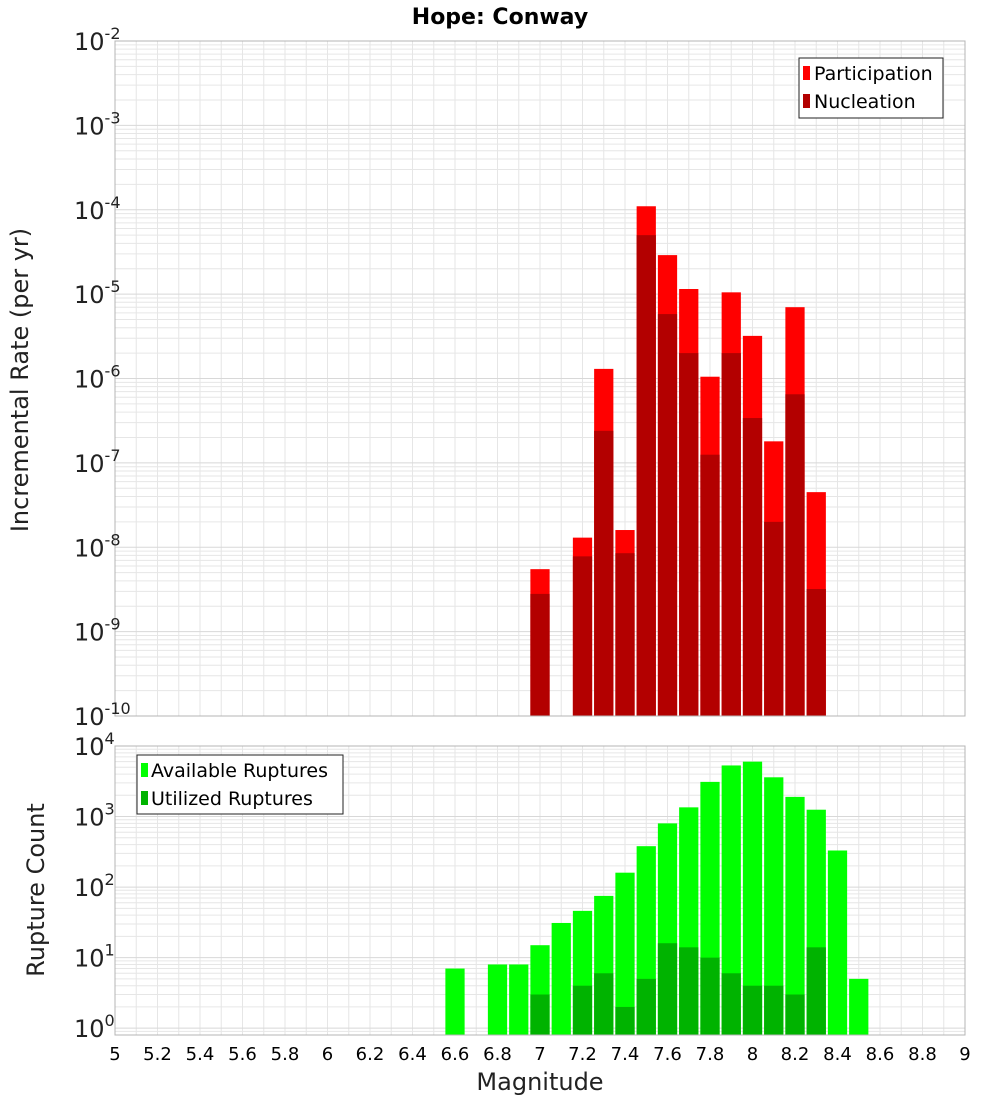 This screenshot has height=1100, width=1000. What do you see at coordinates (806, 101) in the screenshot?
I see `legend-swatch-nucleation` at bounding box center [806, 101].